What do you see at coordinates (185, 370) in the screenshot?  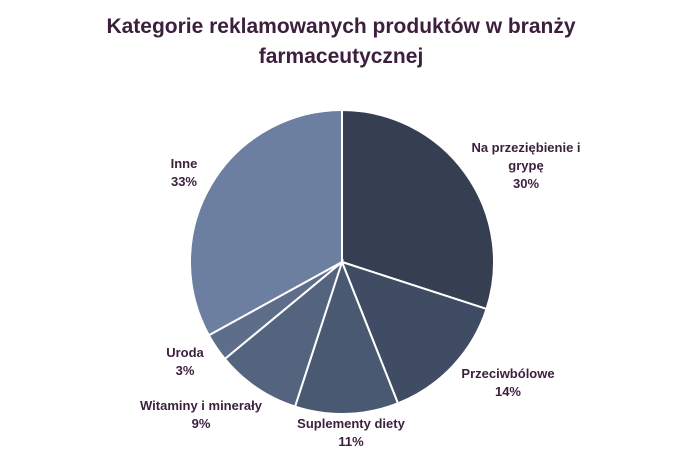 I see `label-value: 3%` at bounding box center [185, 370].